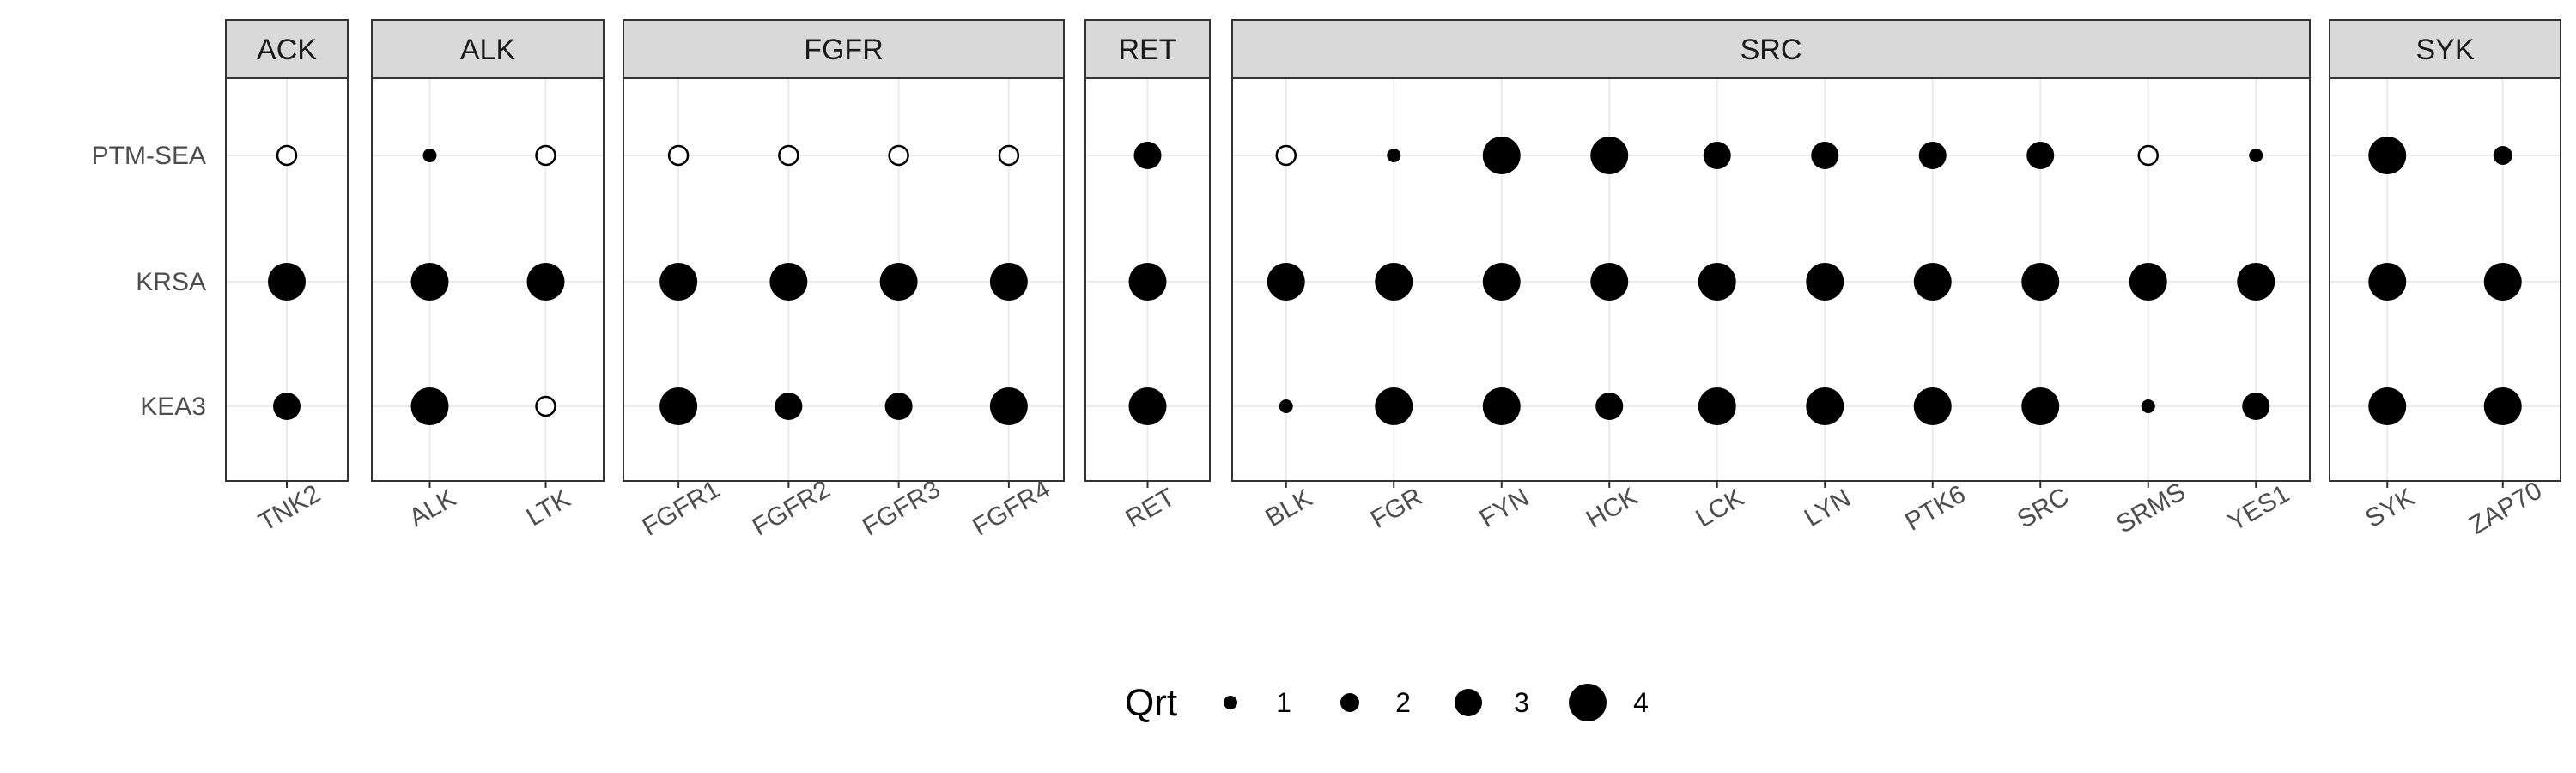 The image size is (2576, 773). What do you see at coordinates (1396, 509) in the screenshot?
I see `x-tick-label: FGR` at bounding box center [1396, 509].